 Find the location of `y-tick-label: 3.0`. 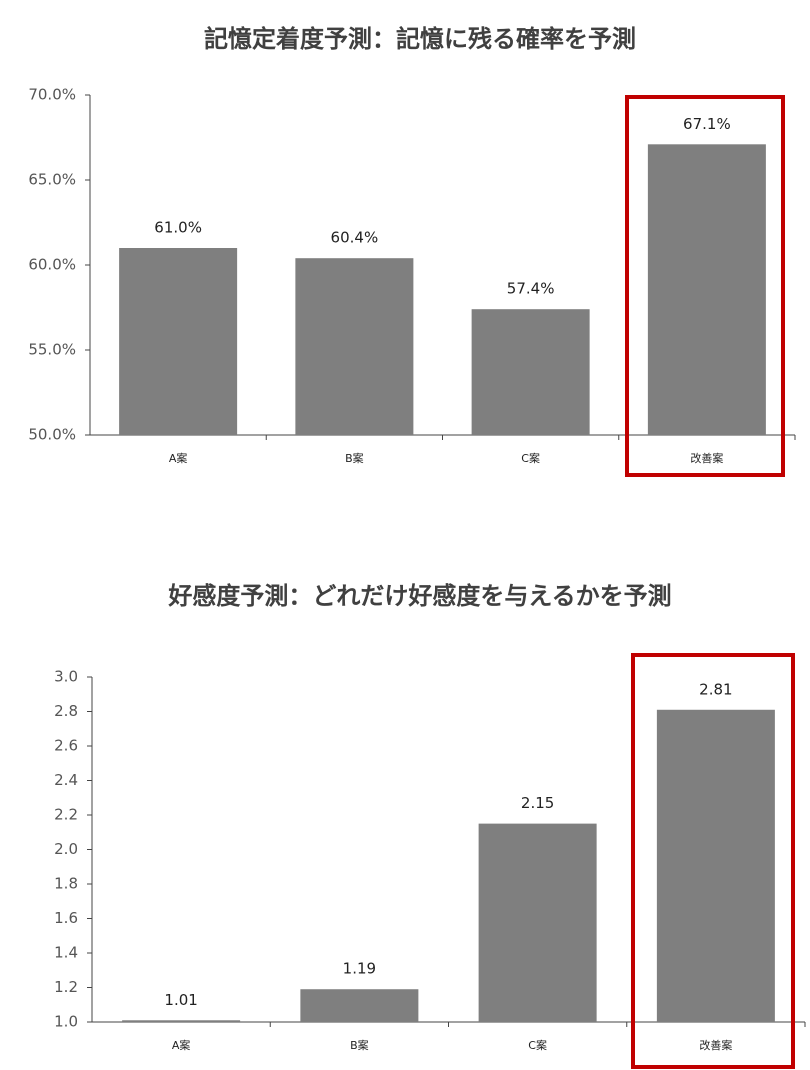

y-tick-label: 3.0 is located at coordinates (66, 677).